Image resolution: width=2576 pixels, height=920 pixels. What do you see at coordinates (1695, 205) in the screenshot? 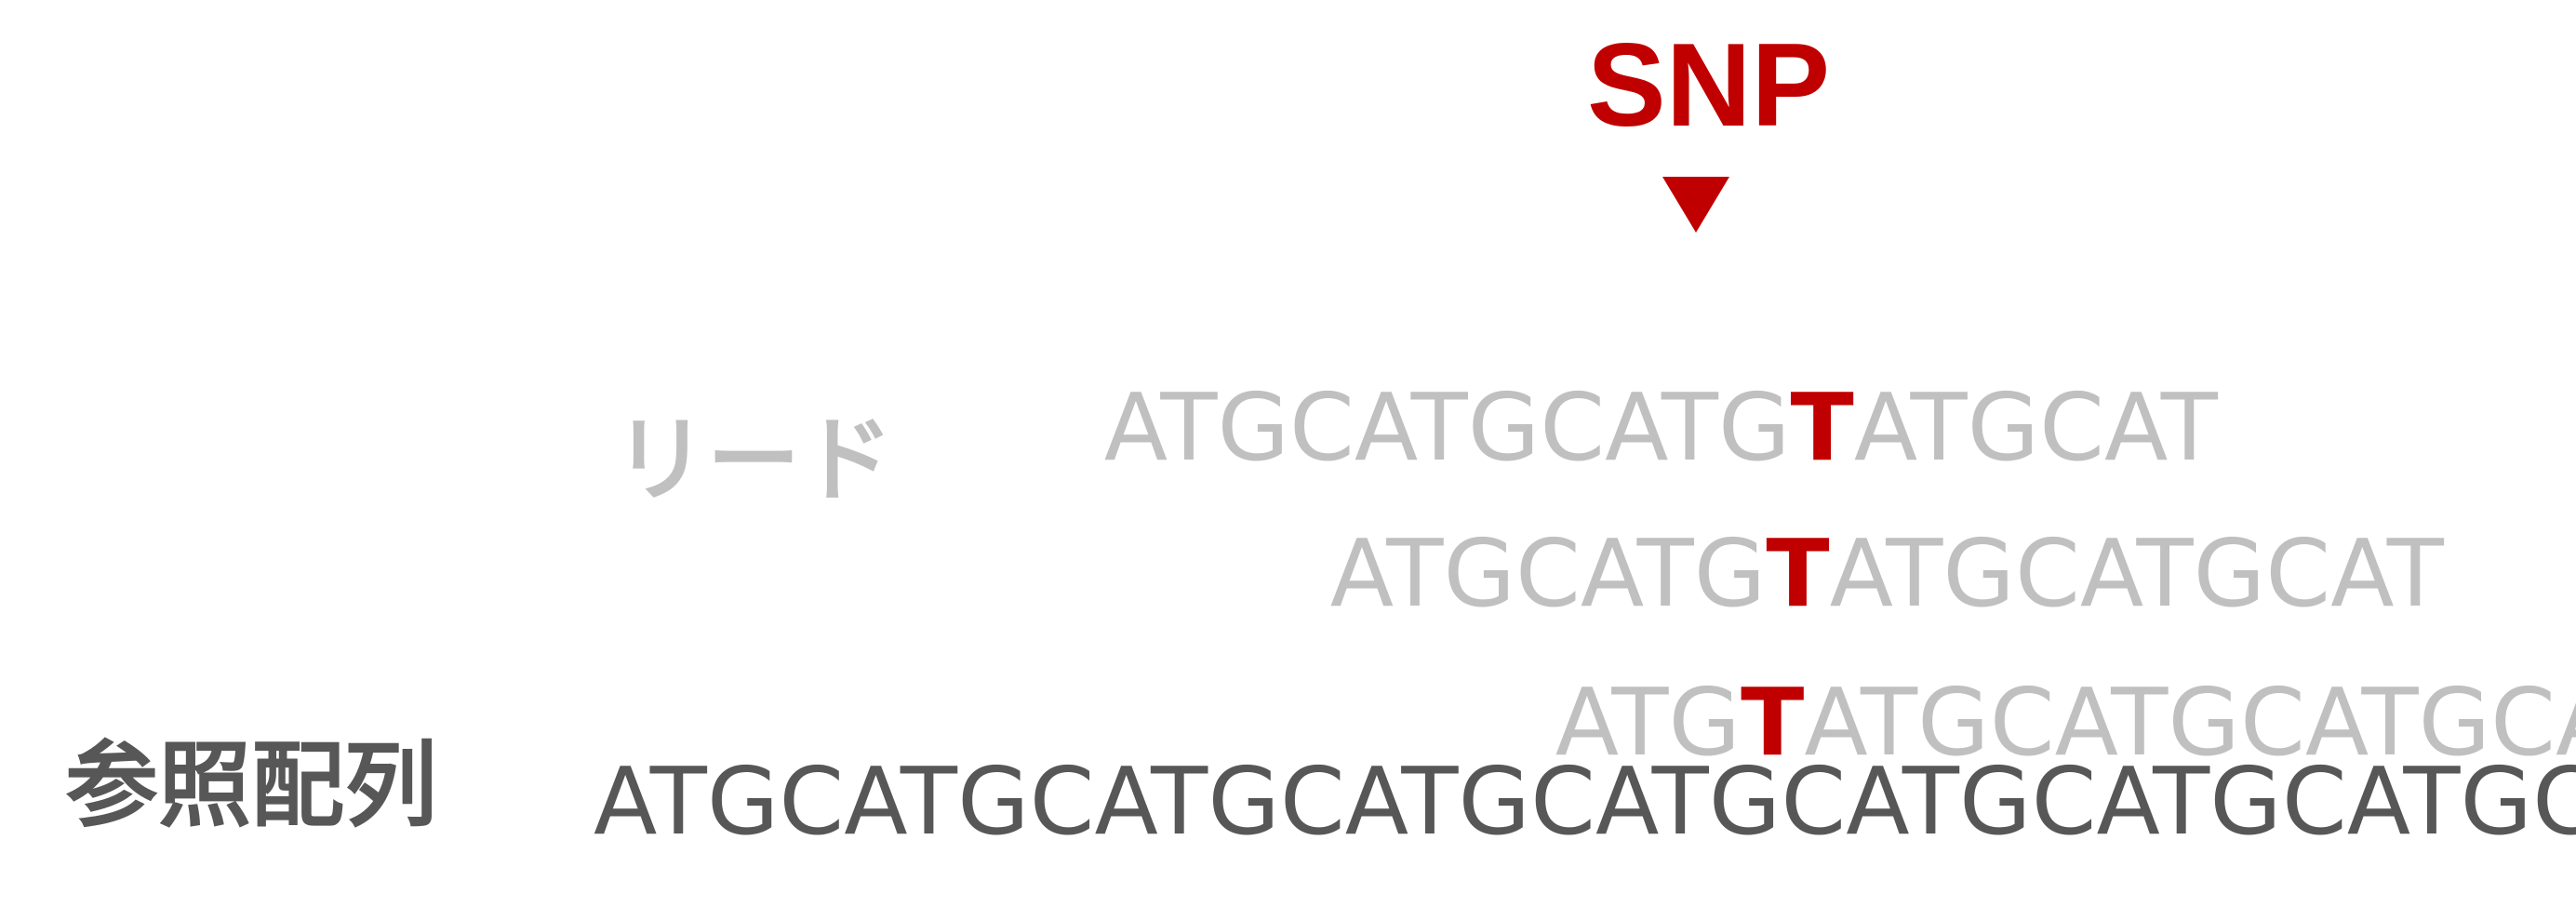
I see `snp-arrow-icon` at bounding box center [1695, 205].